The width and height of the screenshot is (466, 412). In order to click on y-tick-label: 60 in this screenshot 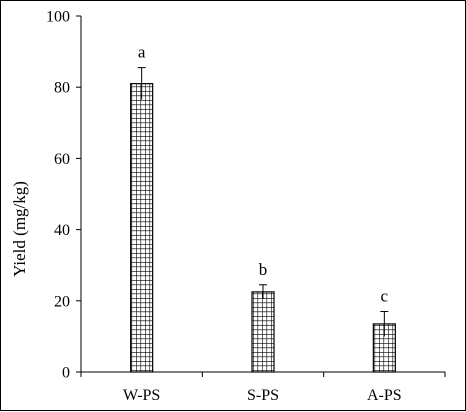, I will do `click(62, 159)`.